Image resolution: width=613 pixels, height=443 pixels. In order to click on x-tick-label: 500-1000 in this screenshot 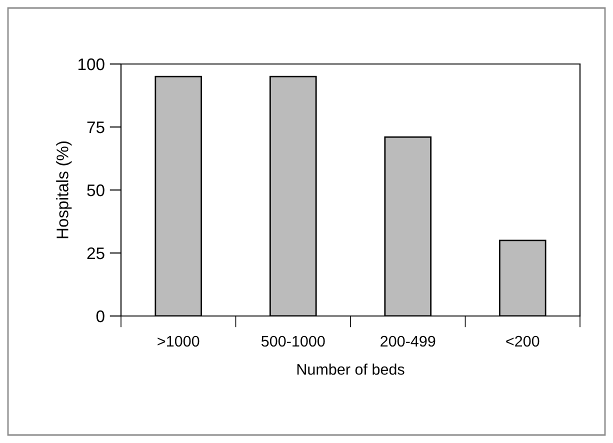, I will do `click(293, 341)`.